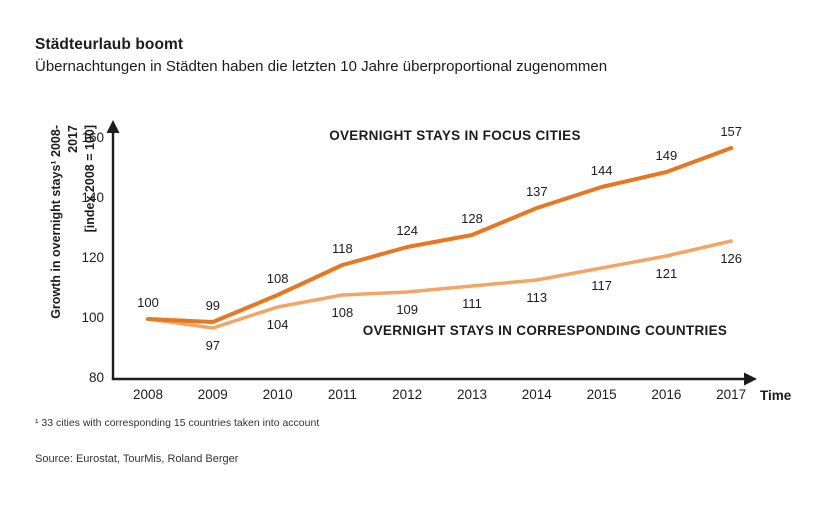 Image resolution: width=820 pixels, height=513 pixels. Describe the element at coordinates (148, 394) in the screenshot. I see `x-tick-label: 2008` at that location.